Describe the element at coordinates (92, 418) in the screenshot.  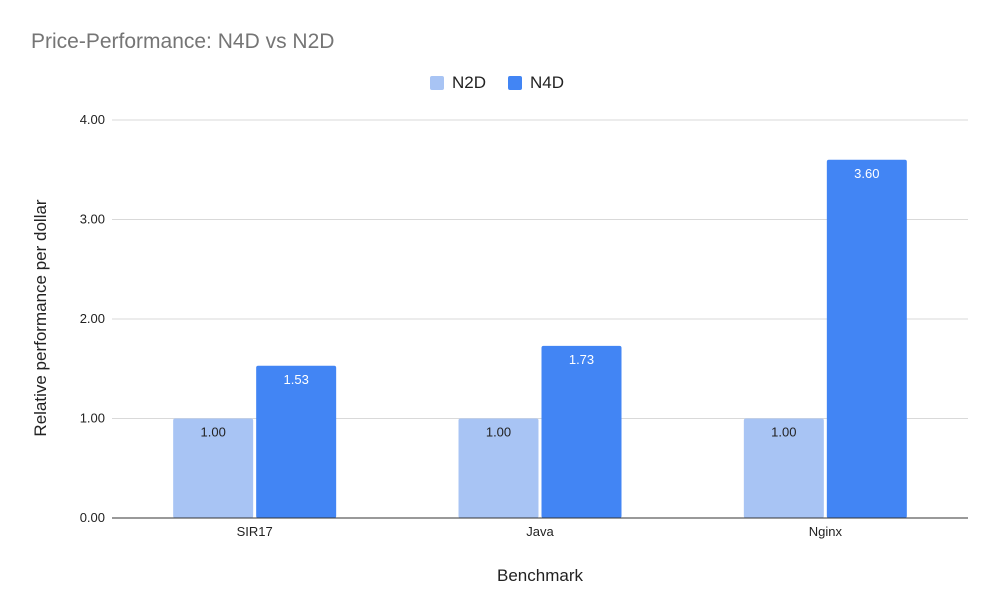
I see `y-tick-label: 1.00` at that location.